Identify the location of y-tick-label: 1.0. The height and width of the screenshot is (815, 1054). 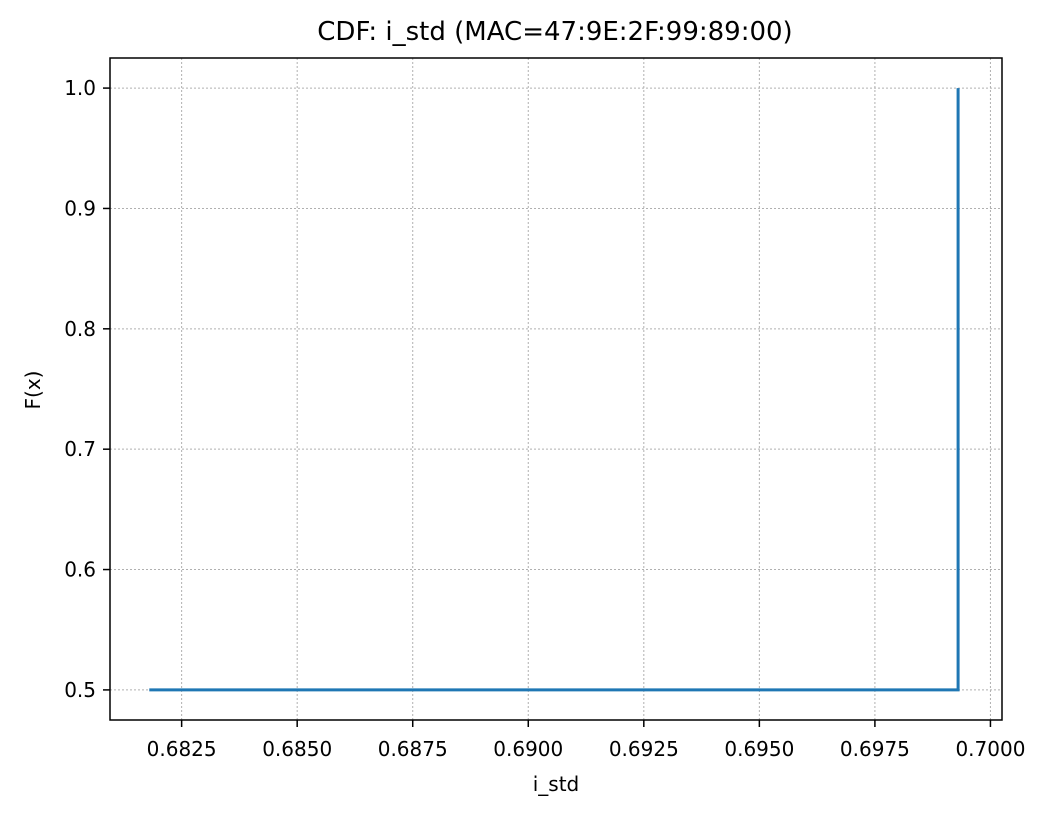
(80, 88).